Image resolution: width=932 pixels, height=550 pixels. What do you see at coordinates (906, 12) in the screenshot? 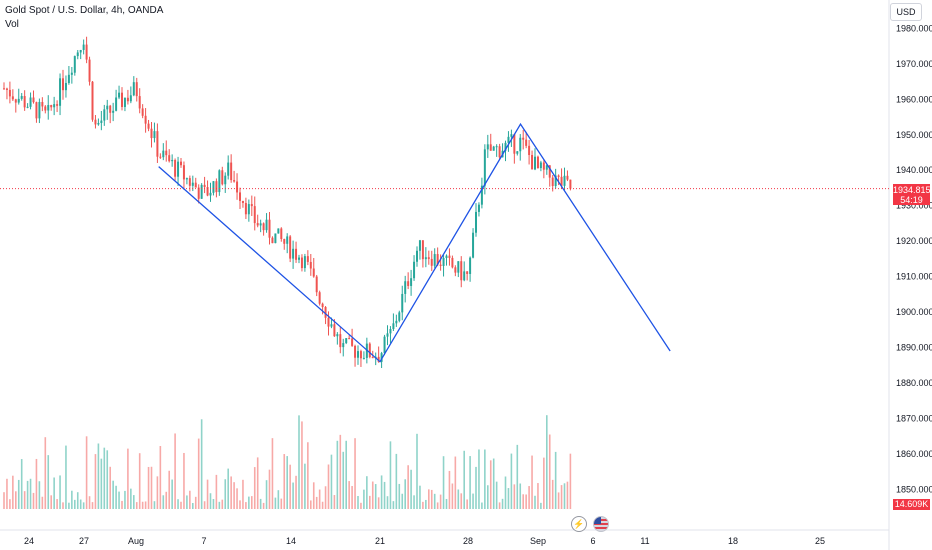
I see `currency-button: USD` at bounding box center [906, 12].